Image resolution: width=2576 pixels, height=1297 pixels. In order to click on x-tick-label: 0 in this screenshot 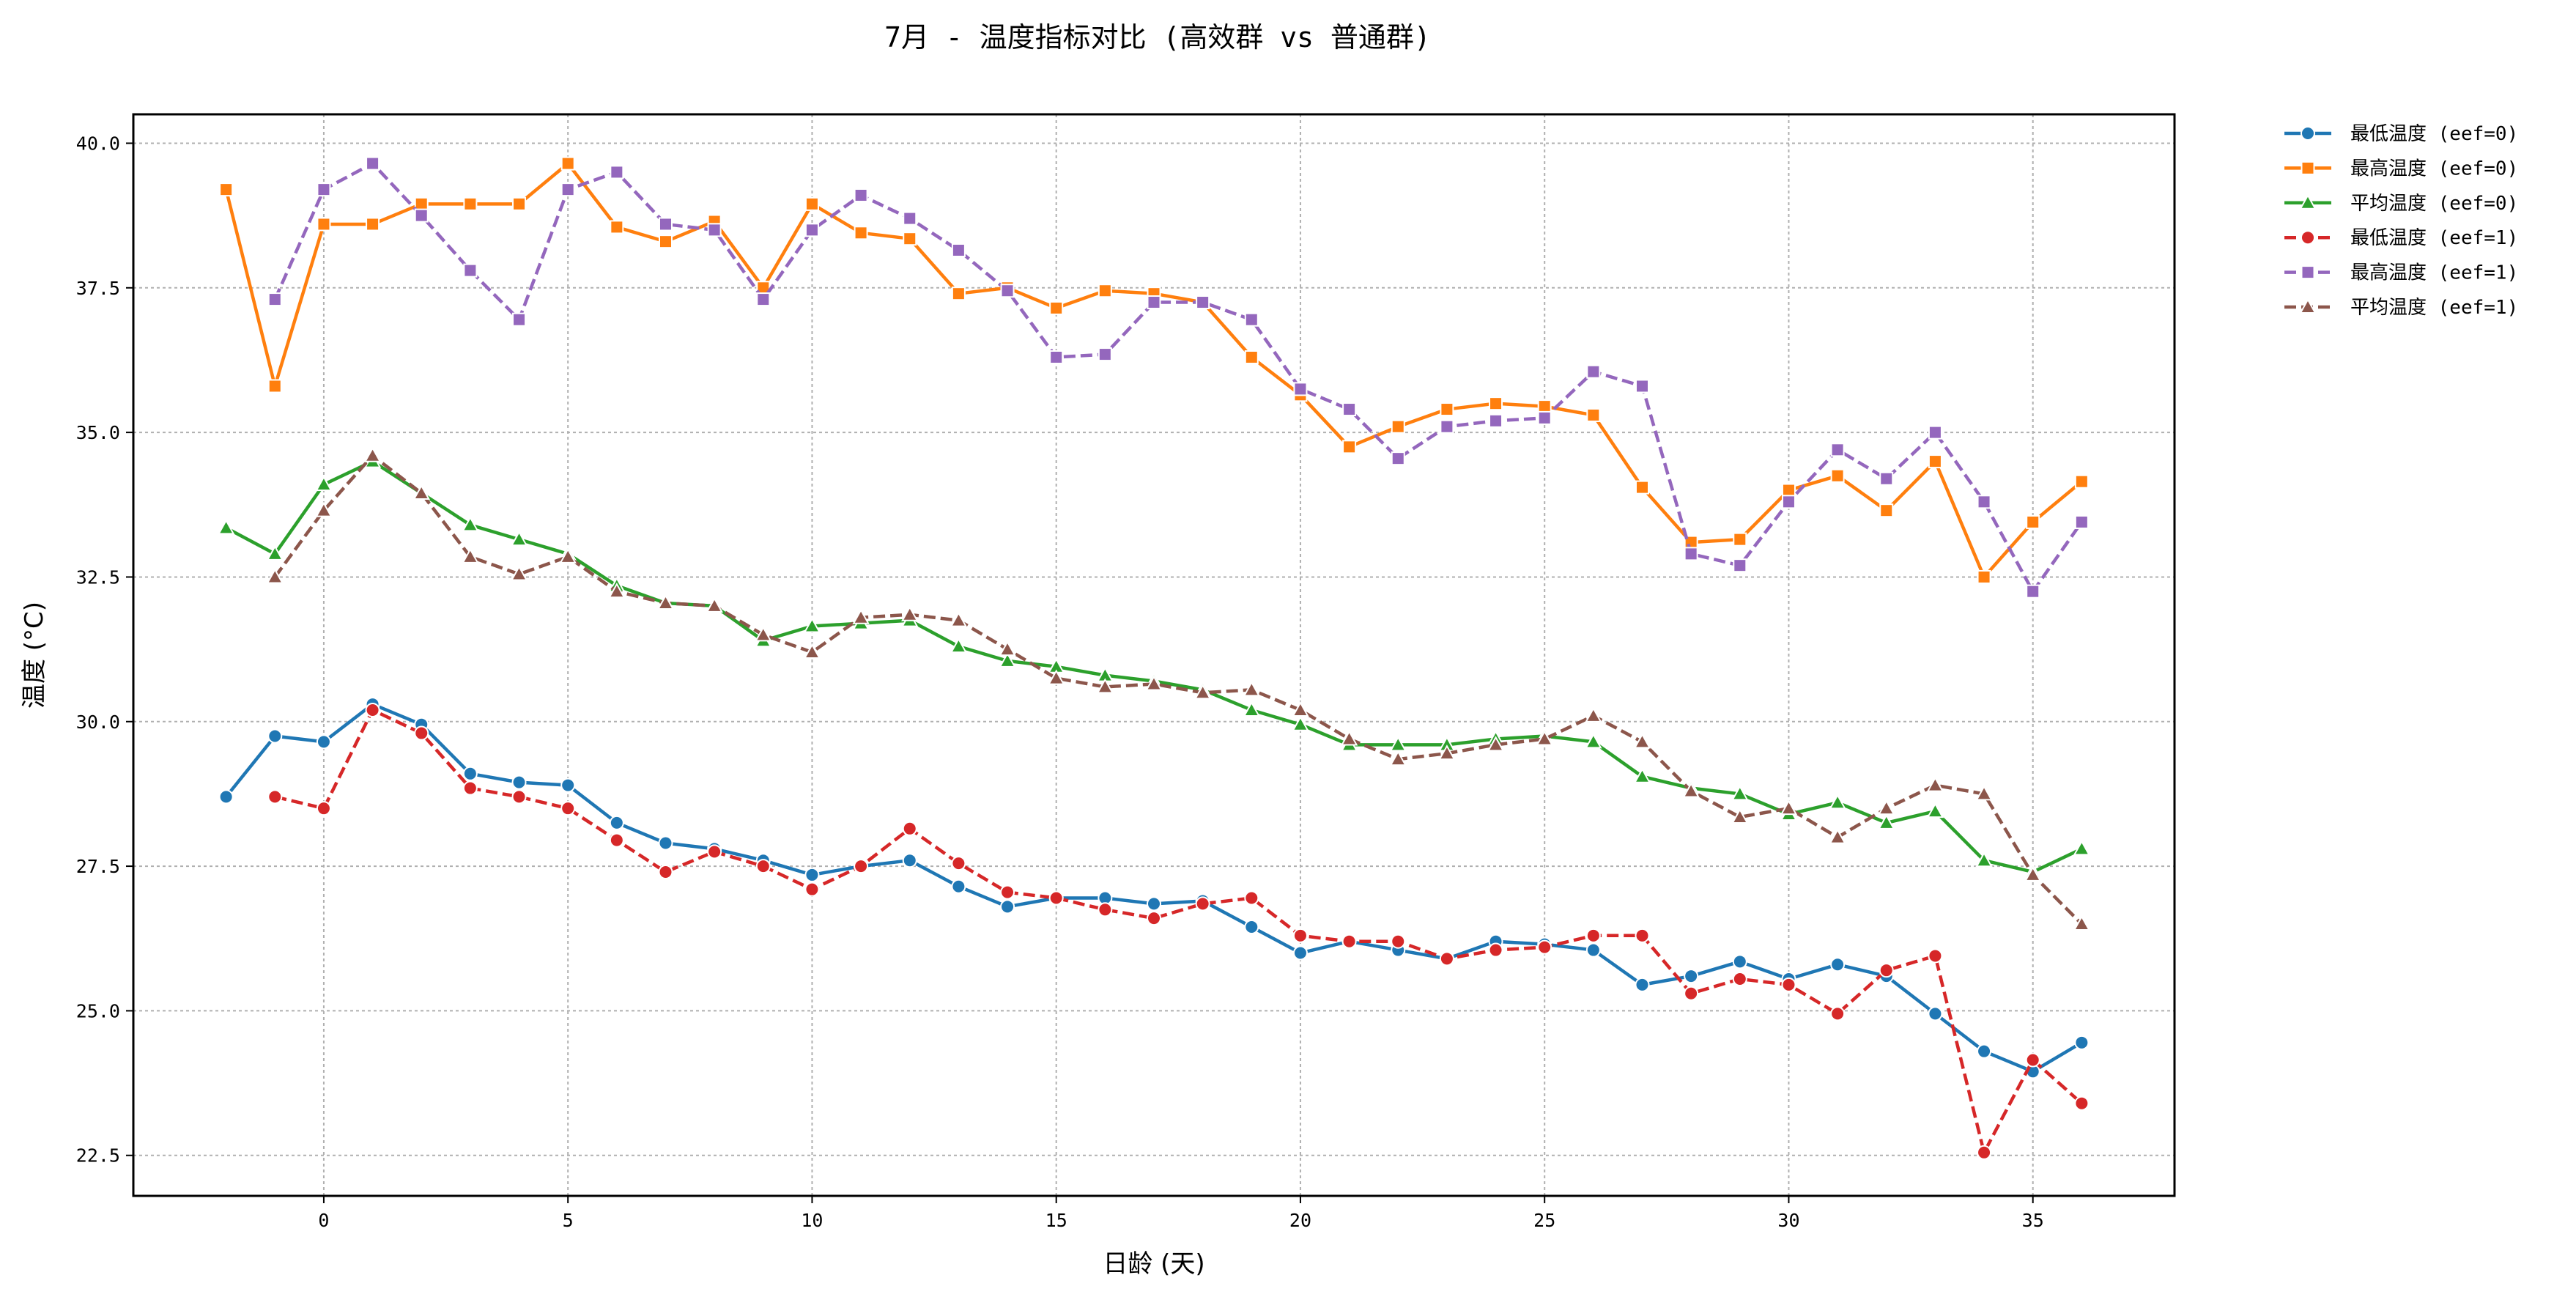, I will do `click(323, 1220)`.